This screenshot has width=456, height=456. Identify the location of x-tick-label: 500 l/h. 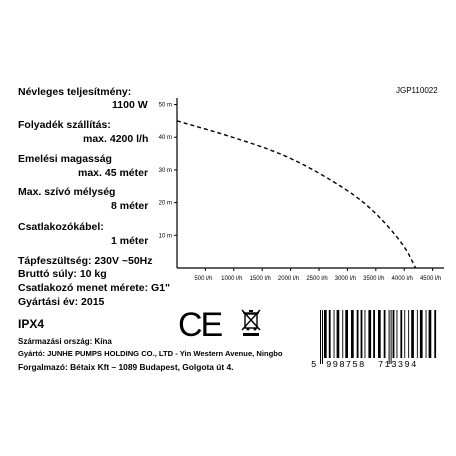
(203, 279).